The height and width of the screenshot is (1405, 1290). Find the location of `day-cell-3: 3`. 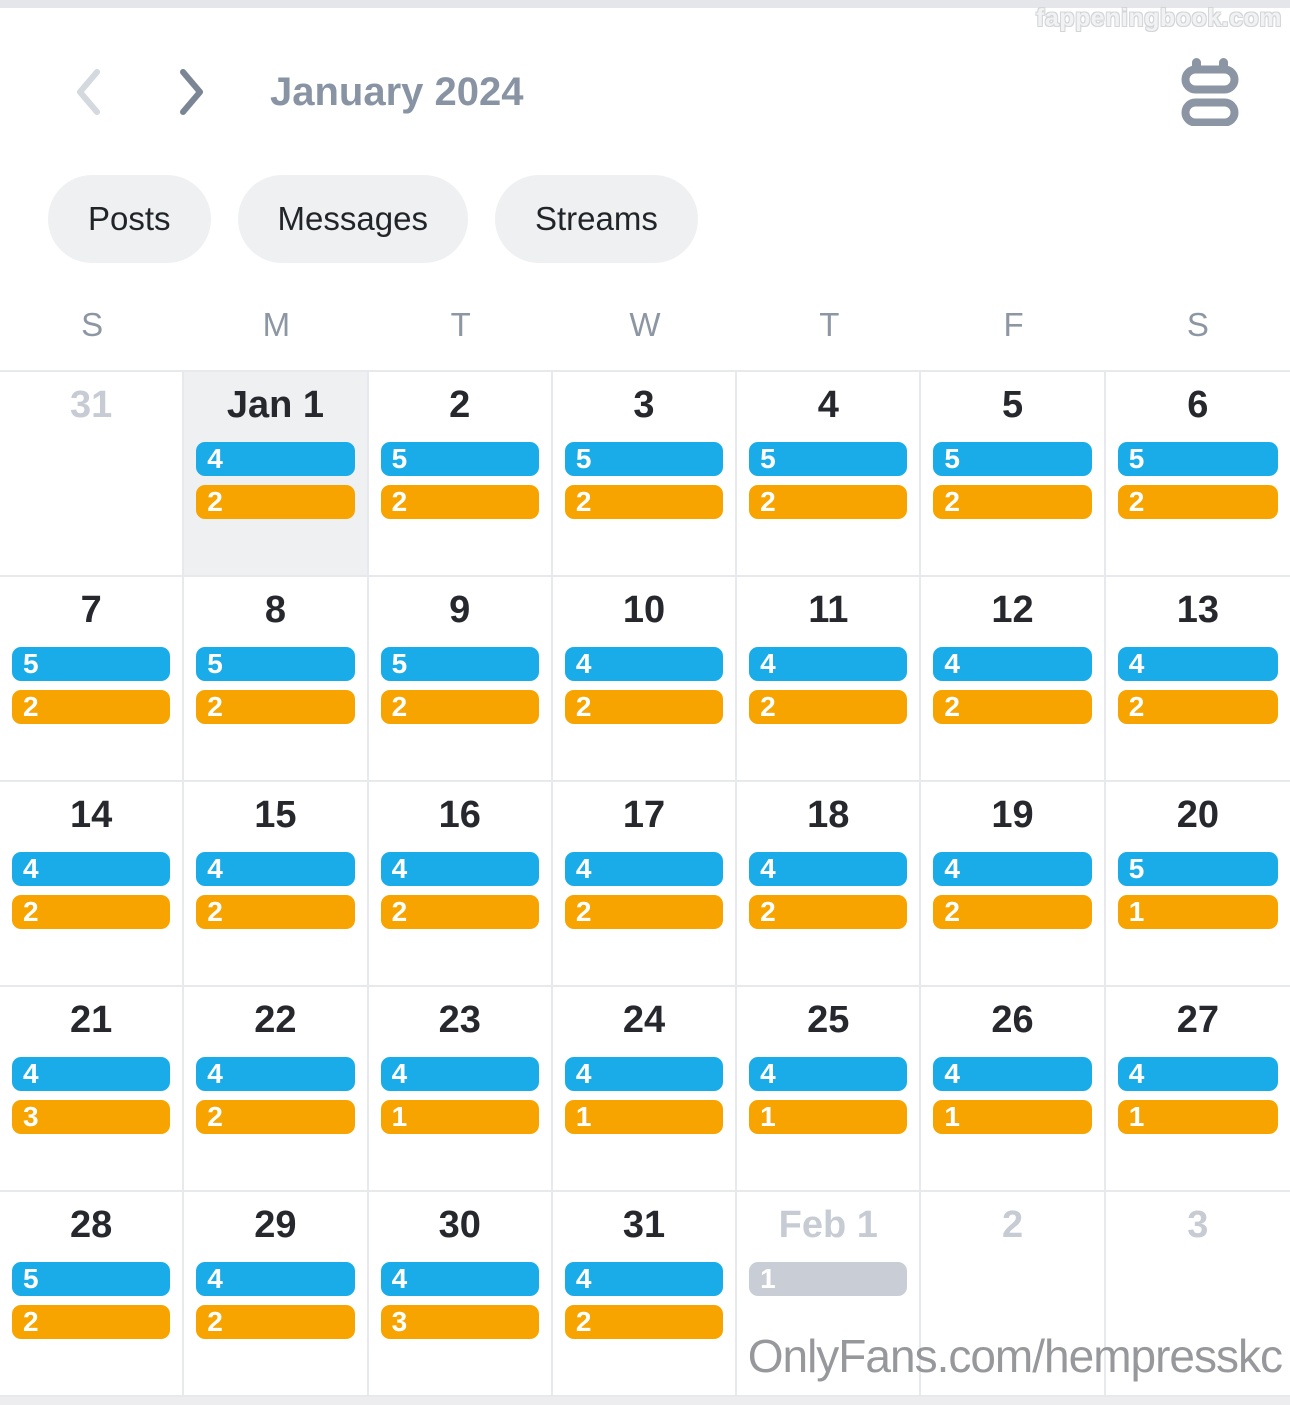

day-cell-3: 3 is located at coordinates (1197, 1294).